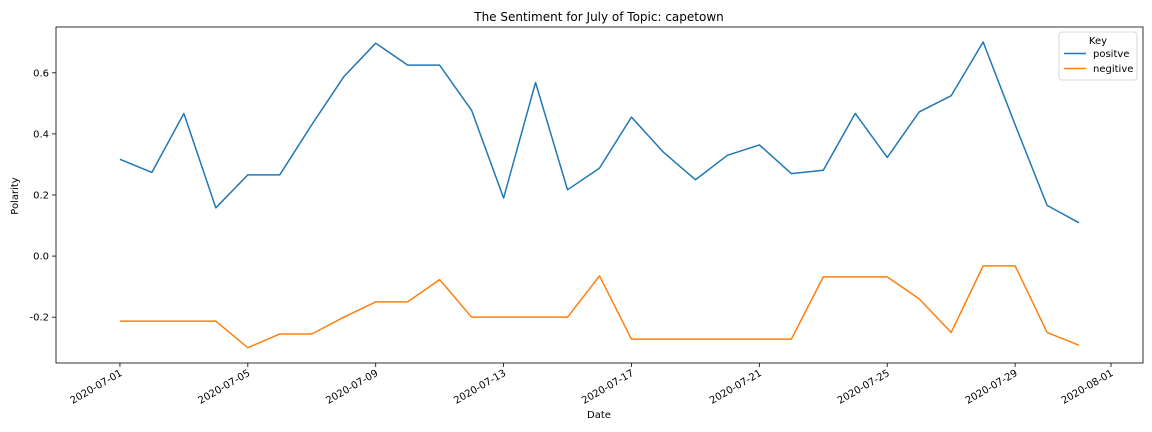  I want to click on x-tick-label: 2020-07-25, so click(864, 387).